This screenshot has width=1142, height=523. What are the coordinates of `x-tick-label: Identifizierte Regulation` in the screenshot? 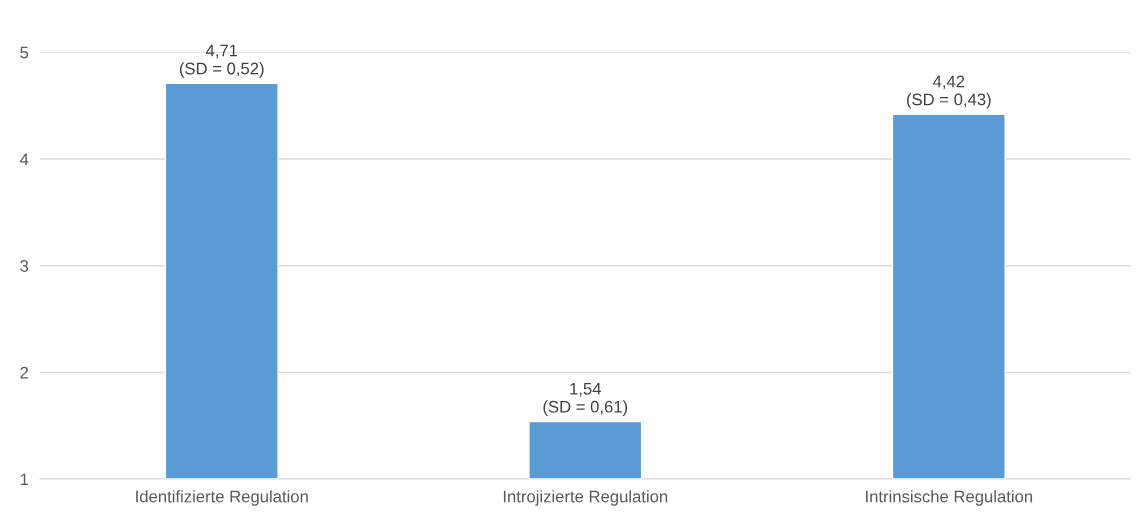 It's located at (222, 498).